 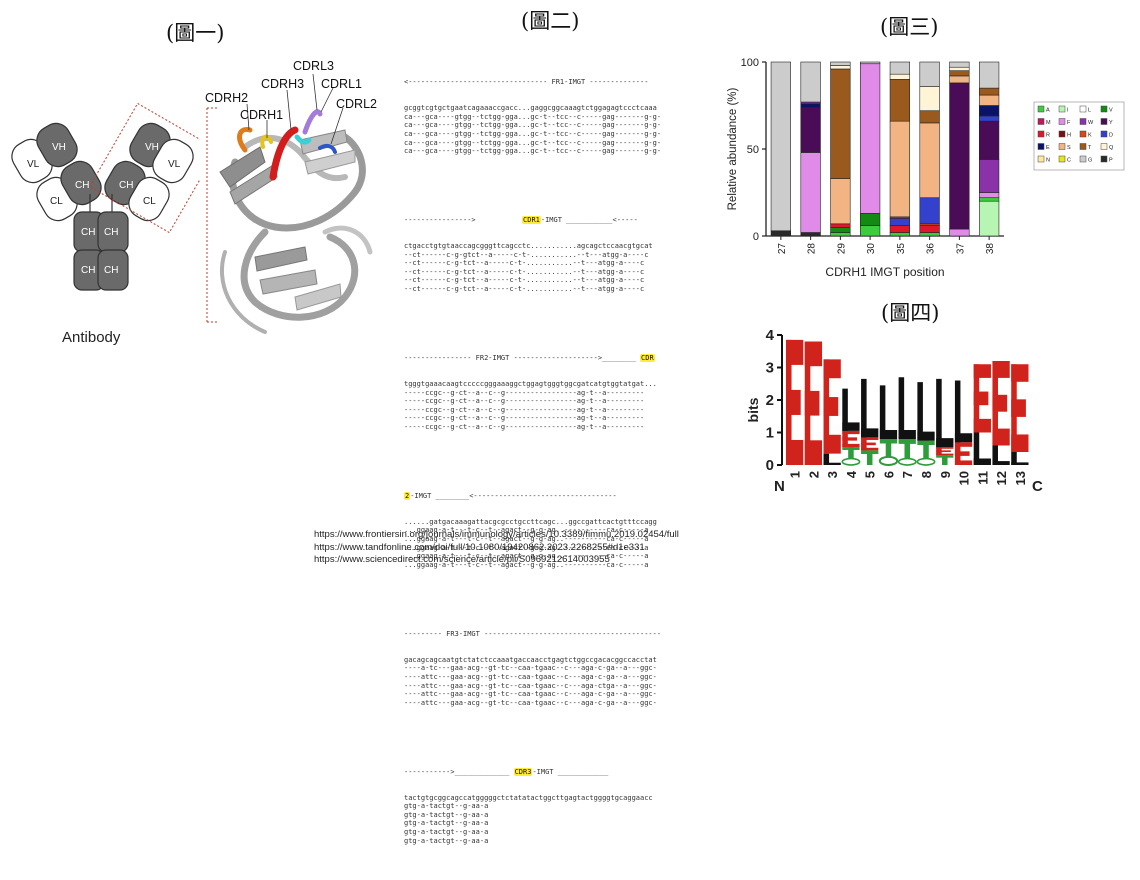 What do you see at coordinates (1048, 123) in the screenshot?
I see `legend-label-M: M` at bounding box center [1048, 123].